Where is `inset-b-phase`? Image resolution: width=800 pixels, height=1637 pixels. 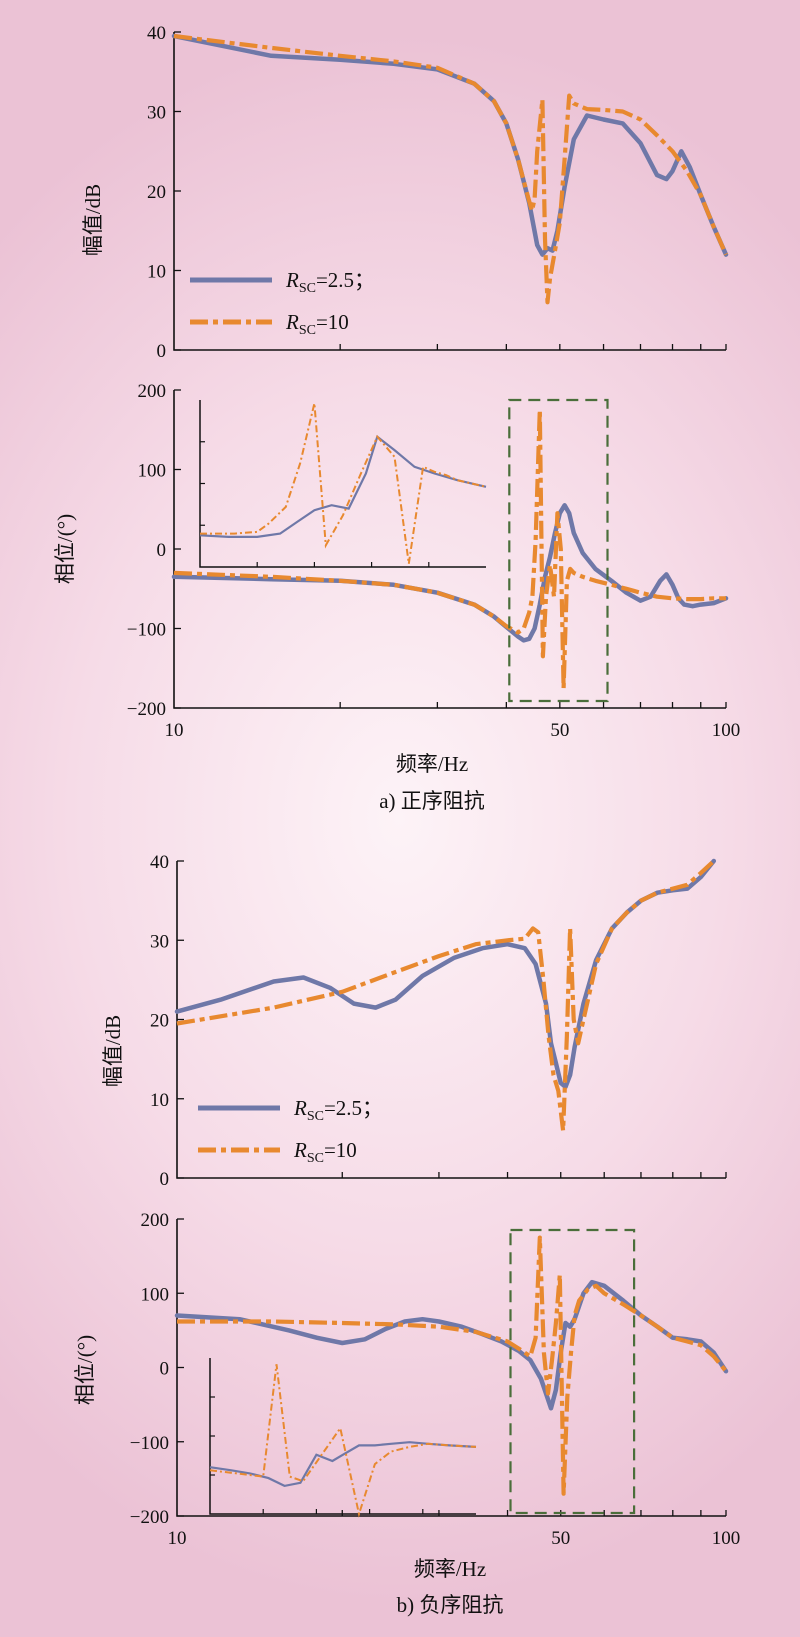
inset-b-phase is located at coordinates (343, 1438).